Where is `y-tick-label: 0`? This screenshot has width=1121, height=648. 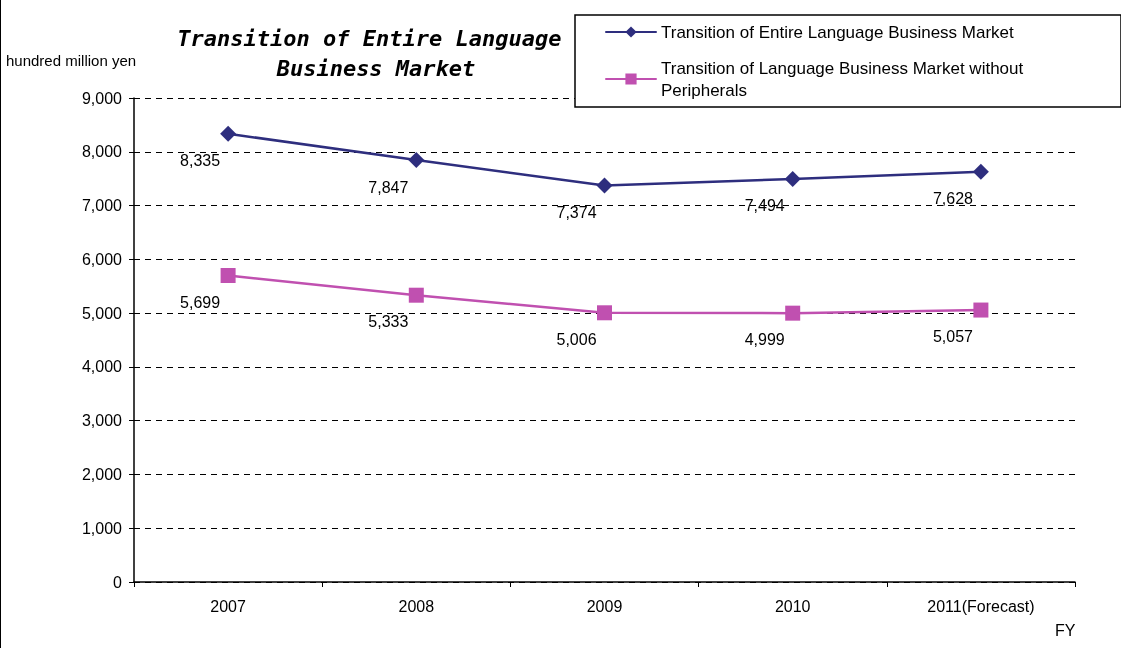
y-tick-label: 0 is located at coordinates (118, 582).